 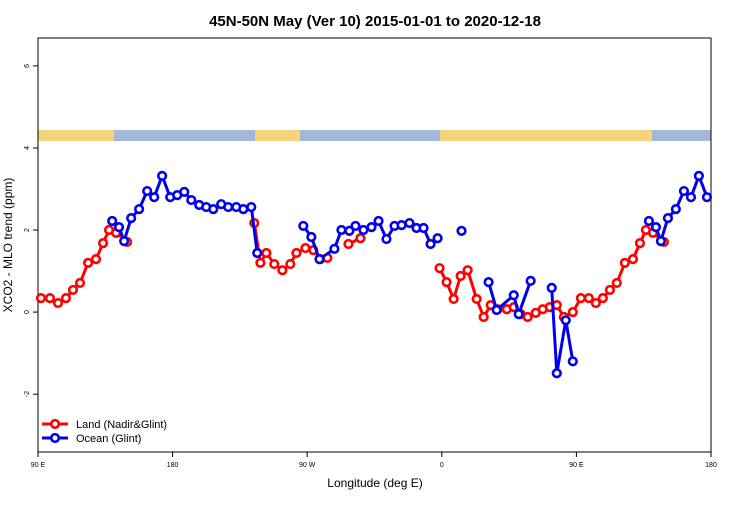 I want to click on y-tick-label: -2, so click(x=27, y=394).